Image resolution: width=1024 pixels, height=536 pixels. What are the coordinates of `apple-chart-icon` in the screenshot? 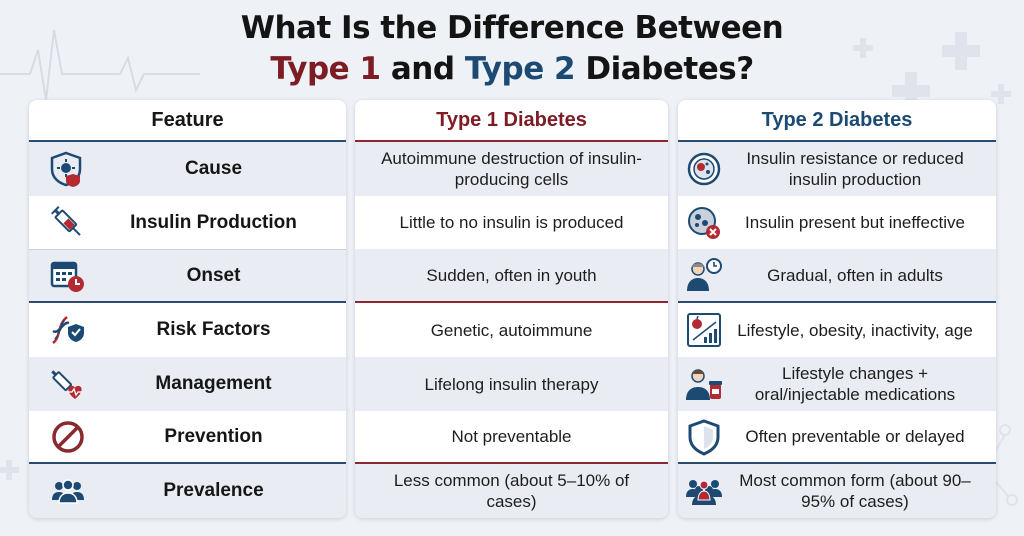 It's located at (704, 330).